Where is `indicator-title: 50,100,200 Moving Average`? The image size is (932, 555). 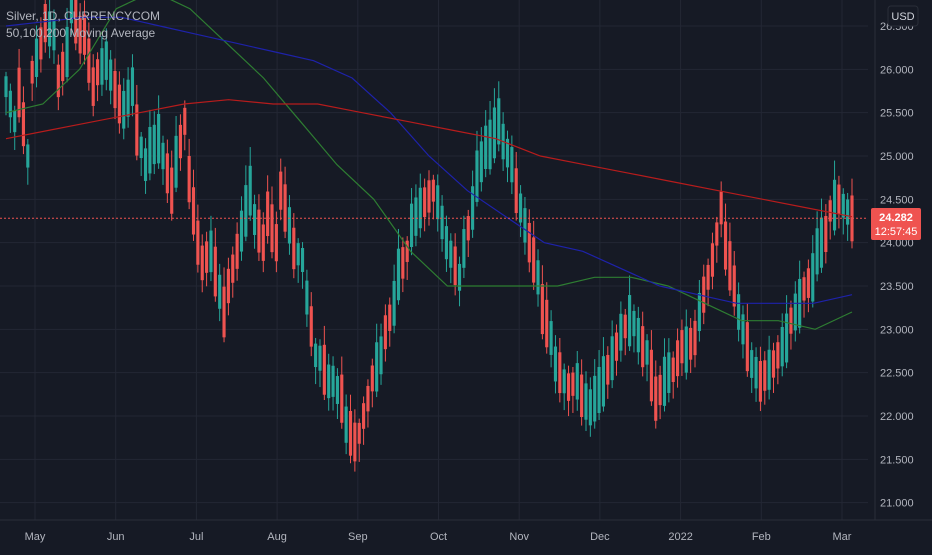
indicator-title: 50,100,200 Moving Average is located at coordinates (81, 33).